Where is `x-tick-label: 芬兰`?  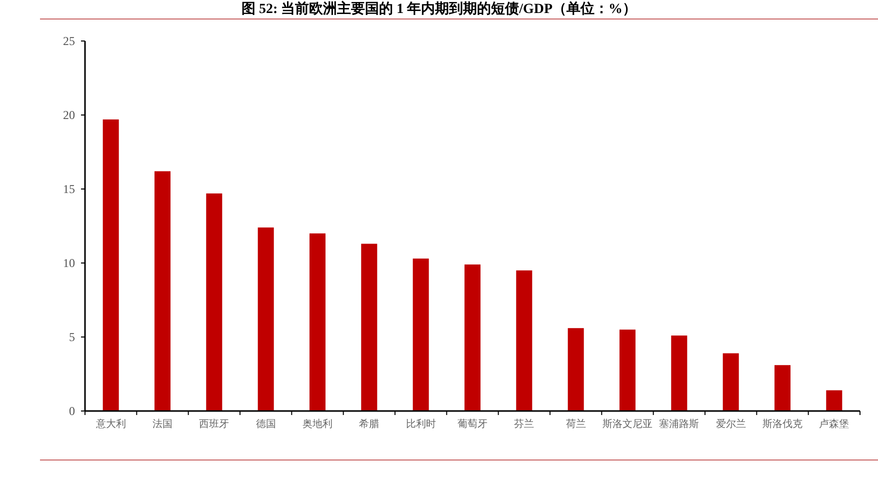
x-tick-label: 芬兰 is located at coordinates (524, 424).